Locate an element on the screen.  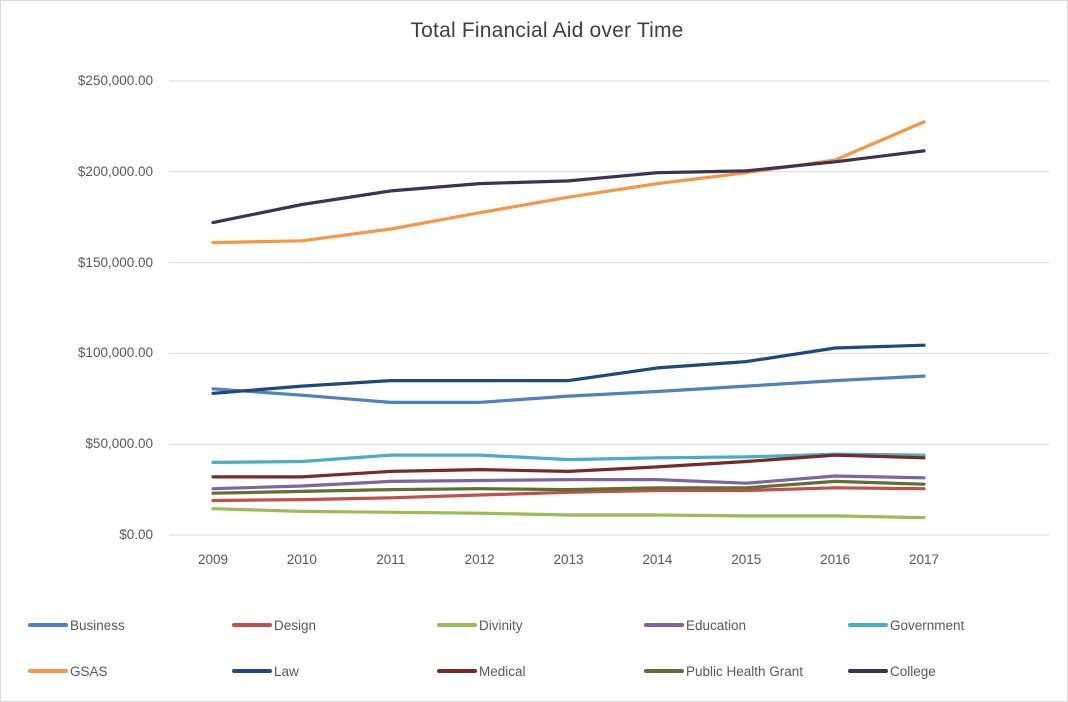
legend-swatch-divinity is located at coordinates (457, 625).